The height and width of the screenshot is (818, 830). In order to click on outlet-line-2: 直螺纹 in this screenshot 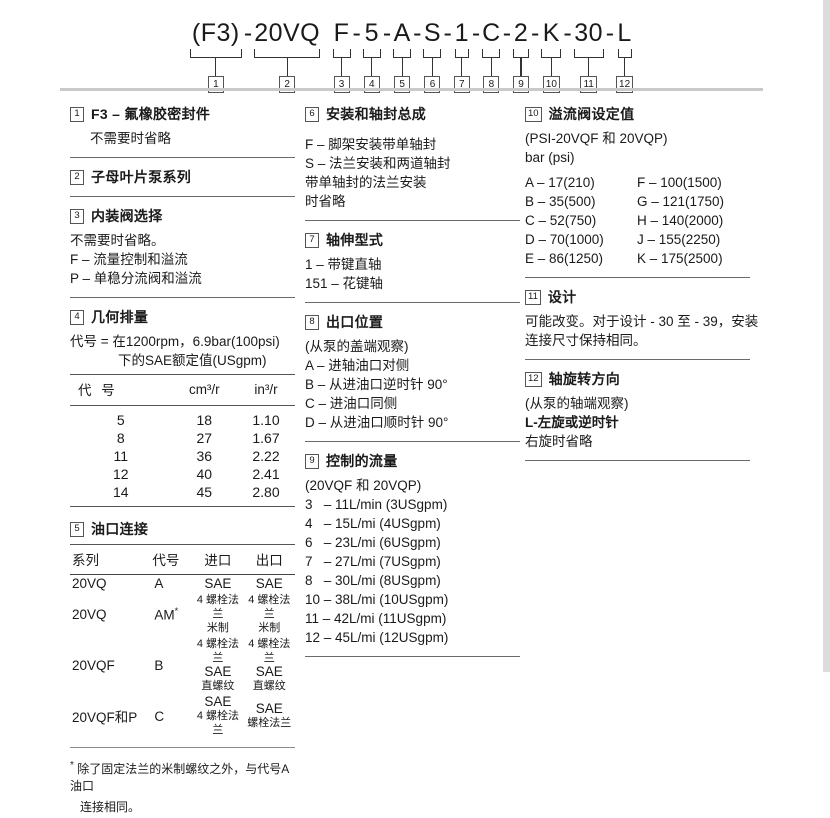, I will do `click(269, 686)`.